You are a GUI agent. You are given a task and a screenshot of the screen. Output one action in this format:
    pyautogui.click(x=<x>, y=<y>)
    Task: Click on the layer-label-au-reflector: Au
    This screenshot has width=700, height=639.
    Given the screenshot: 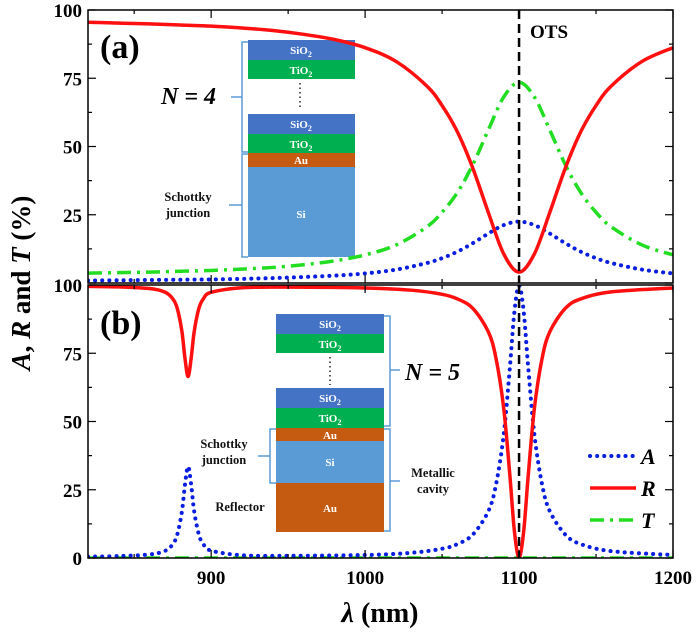 What is the action you would take?
    pyautogui.click(x=330, y=509)
    